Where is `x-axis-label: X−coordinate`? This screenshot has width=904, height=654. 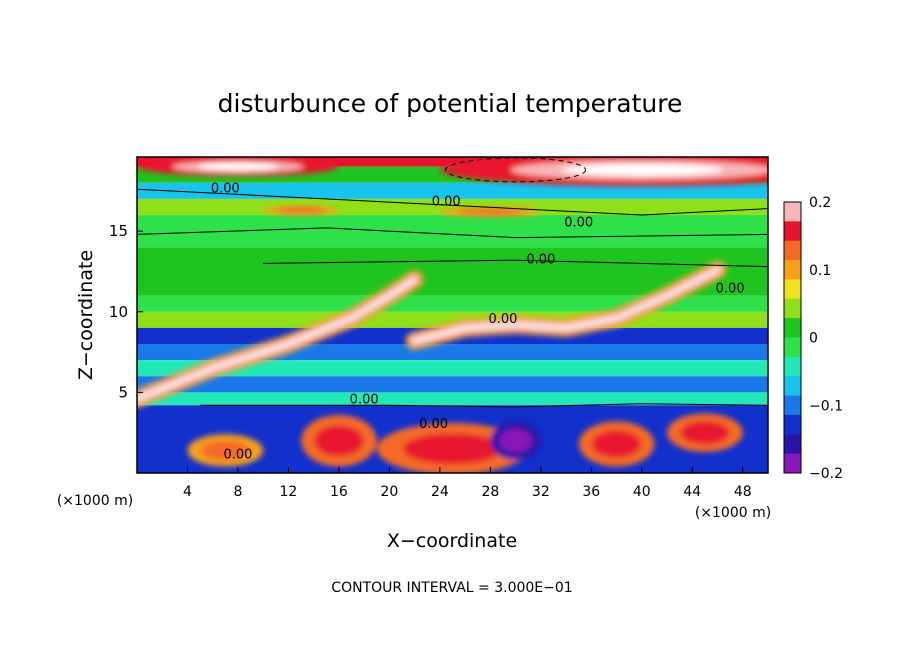 x-axis-label: X−coordinate is located at coordinates (452, 541).